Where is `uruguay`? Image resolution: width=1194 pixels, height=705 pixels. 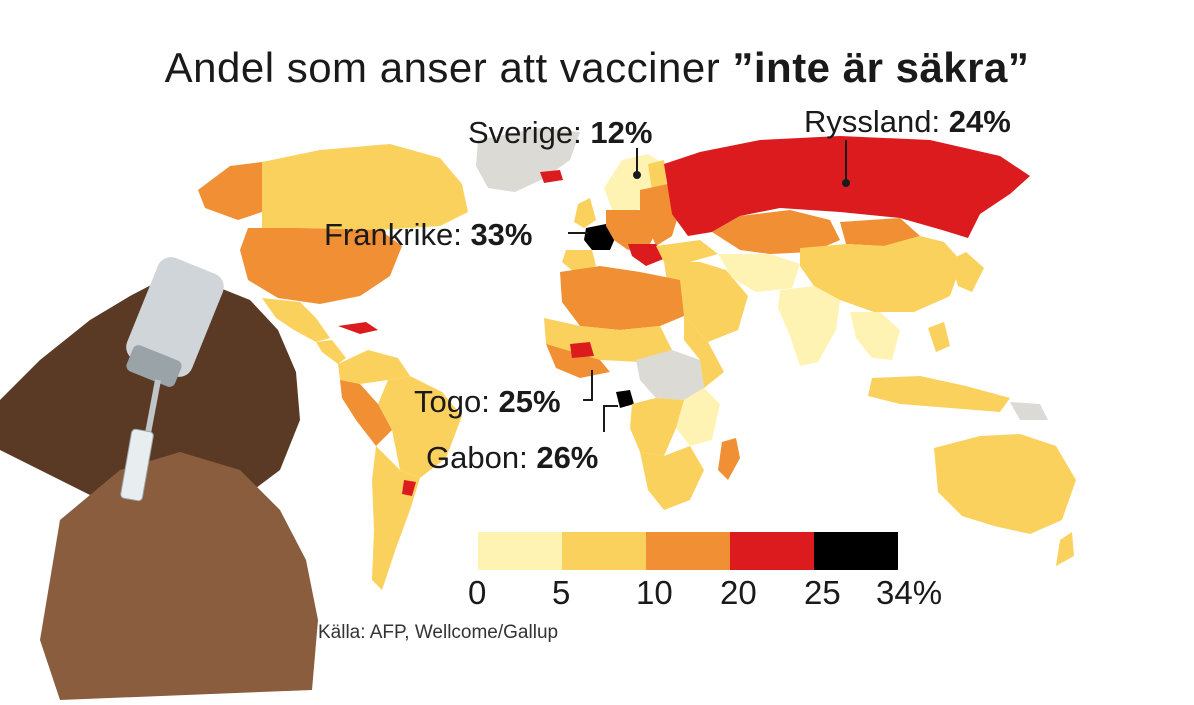 uruguay is located at coordinates (409, 488).